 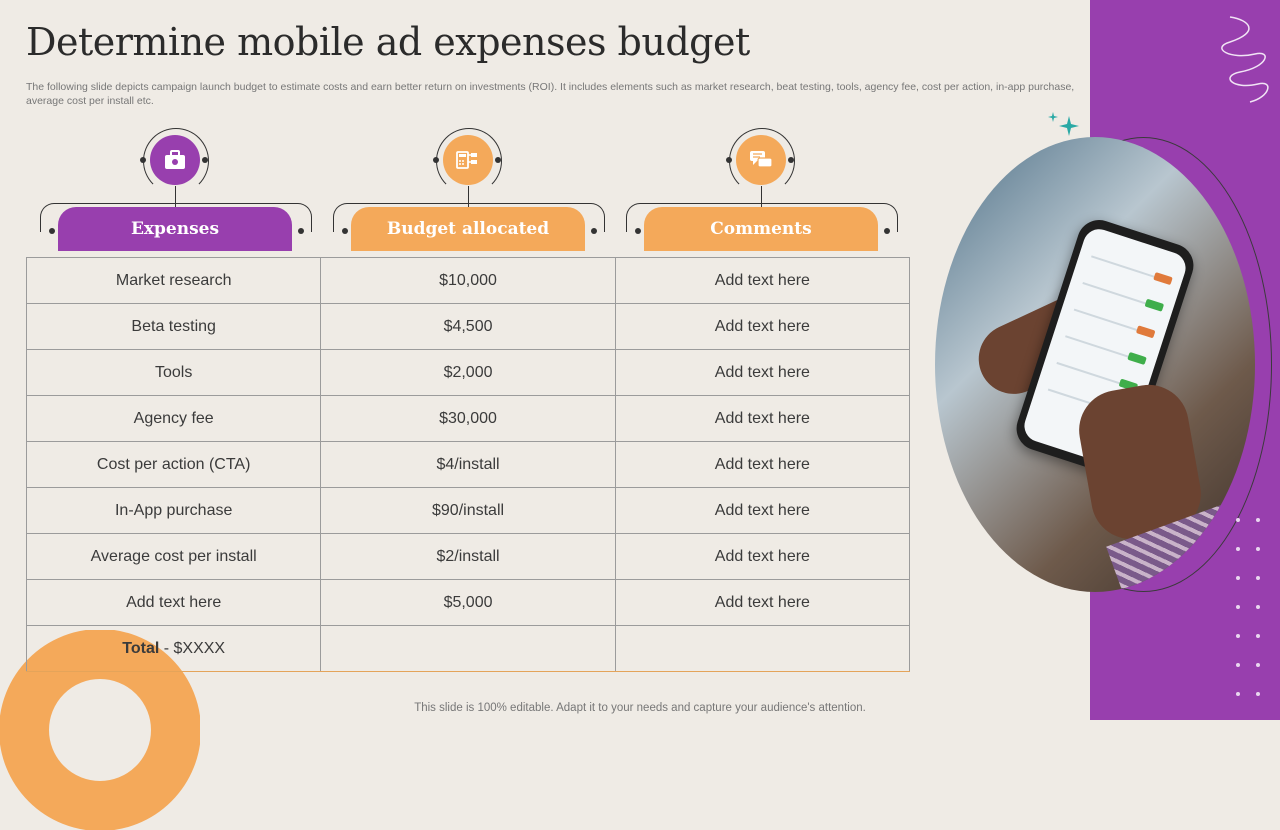 What do you see at coordinates (173, 372) in the screenshot?
I see `expense-cell: Tools` at bounding box center [173, 372].